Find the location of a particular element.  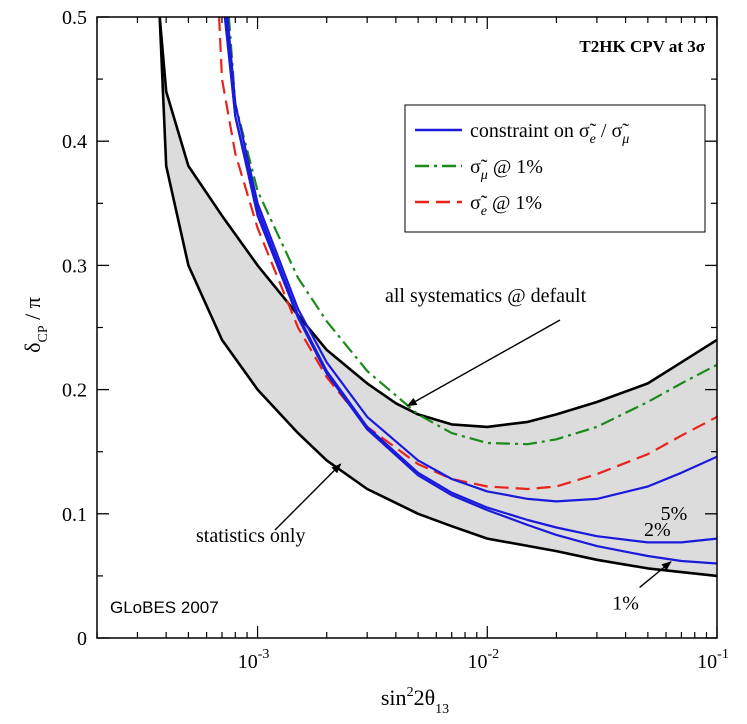

x-axis-label-mid: 2θ is located at coordinates (425, 697).